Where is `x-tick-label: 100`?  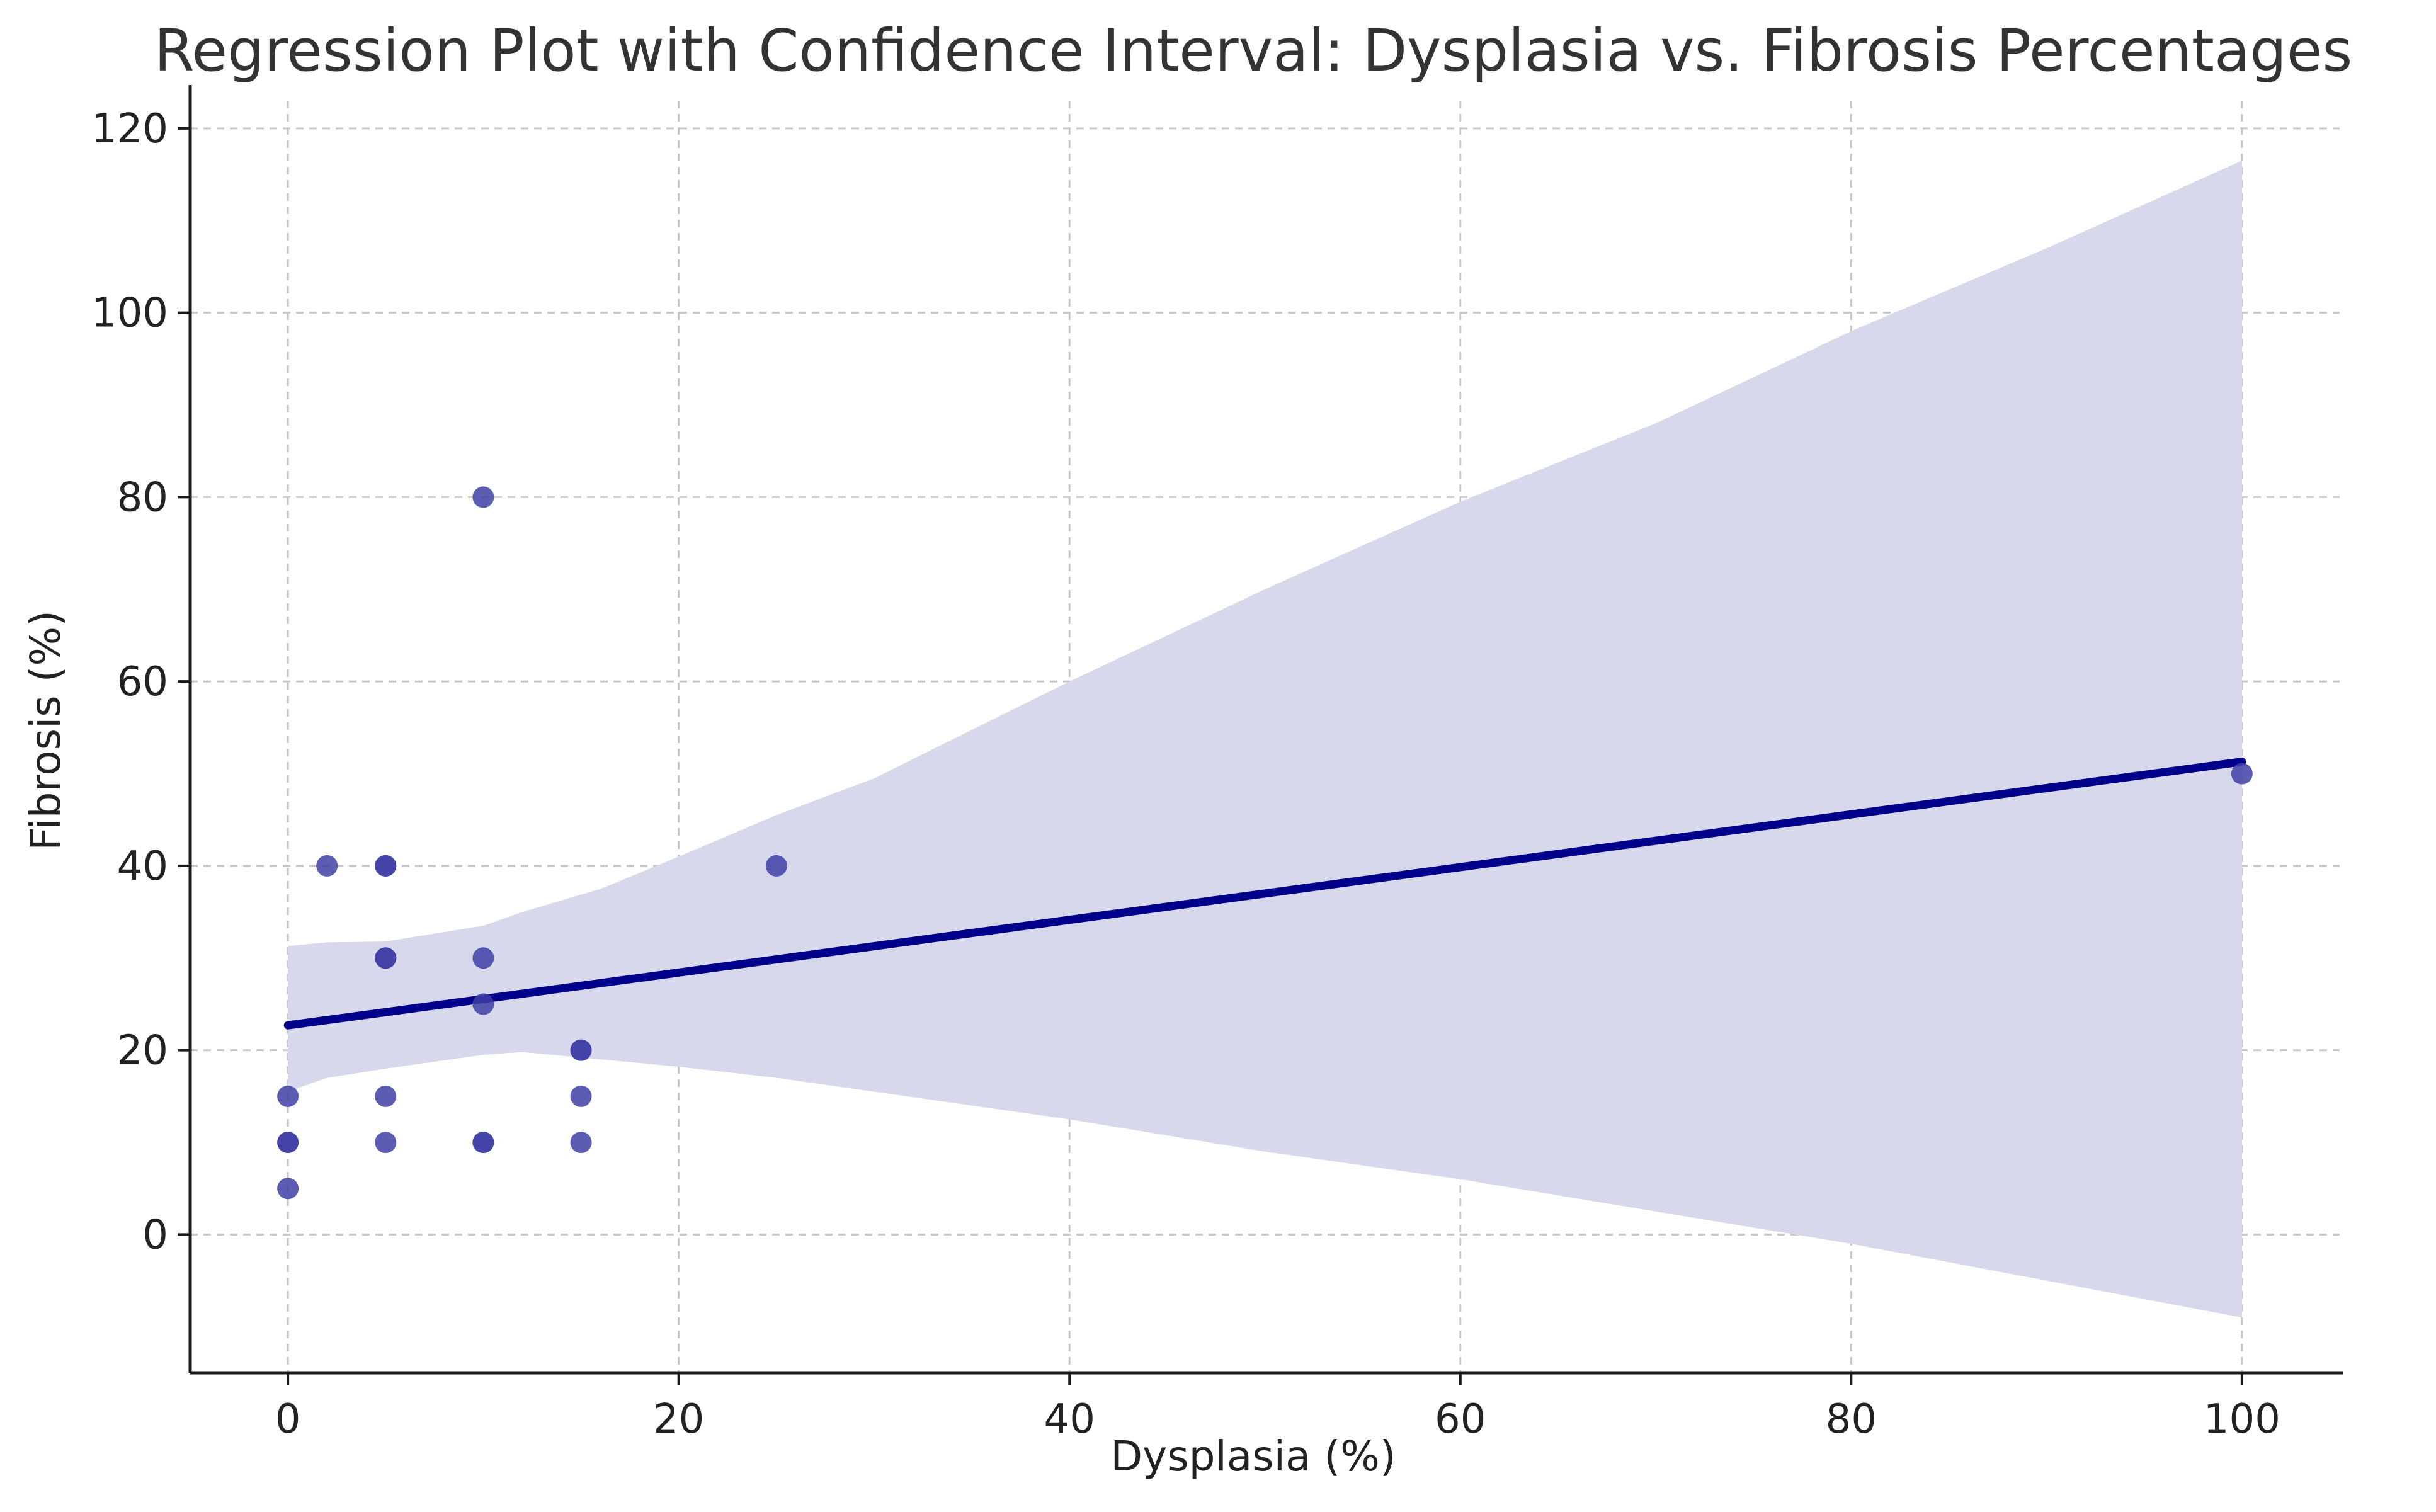
x-tick-label: 100 is located at coordinates (2242, 1420).